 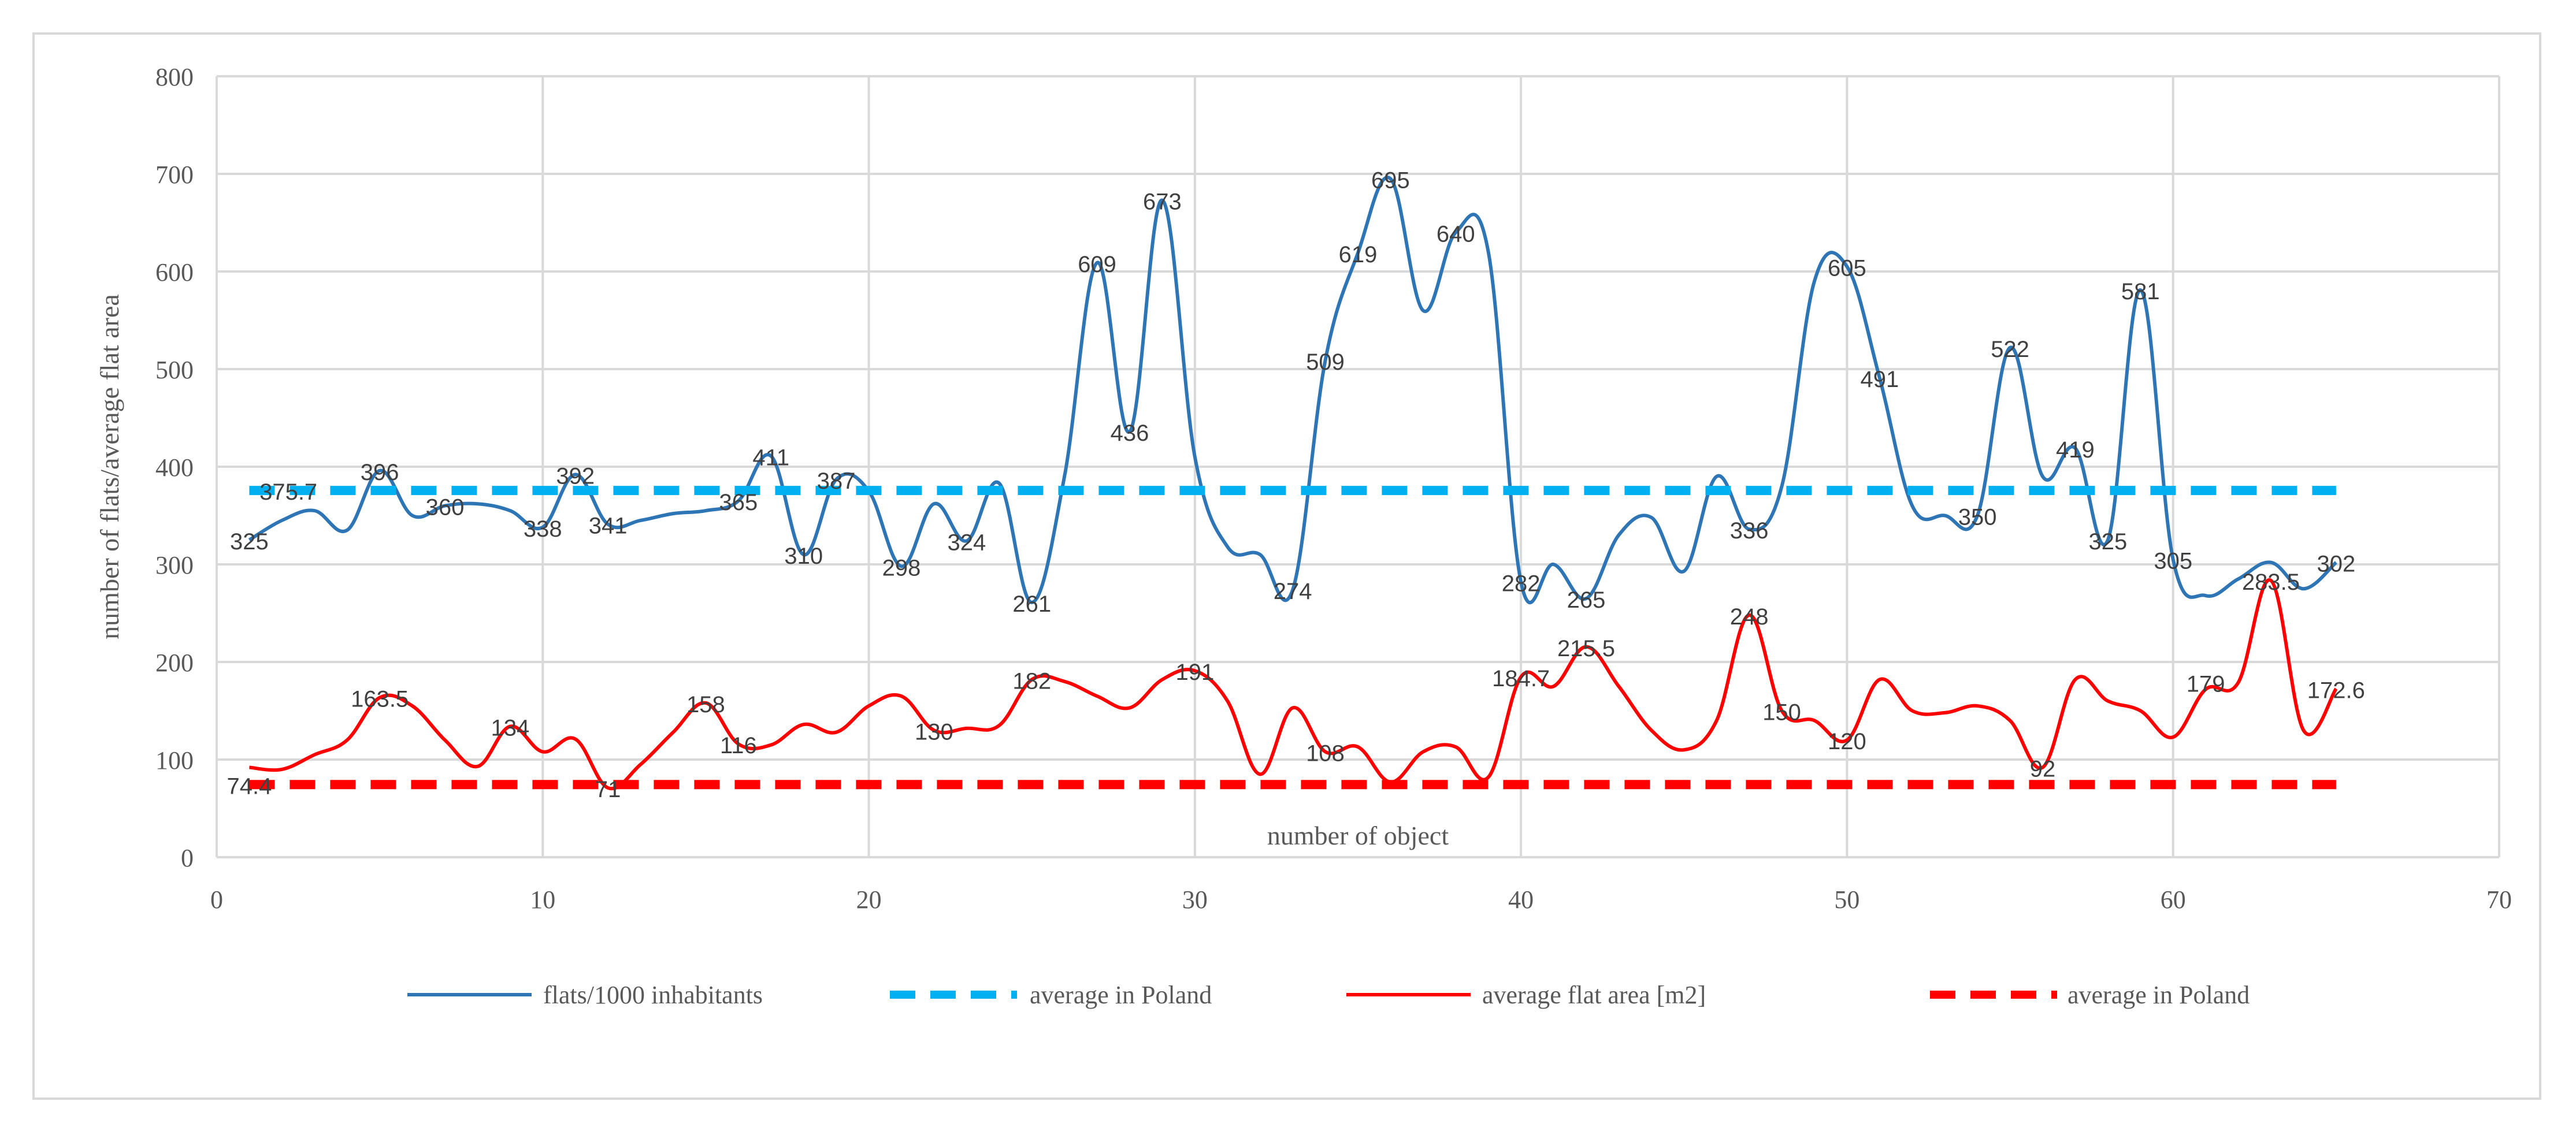 What do you see at coordinates (706, 704) in the screenshot?
I see `data-label: 158` at bounding box center [706, 704].